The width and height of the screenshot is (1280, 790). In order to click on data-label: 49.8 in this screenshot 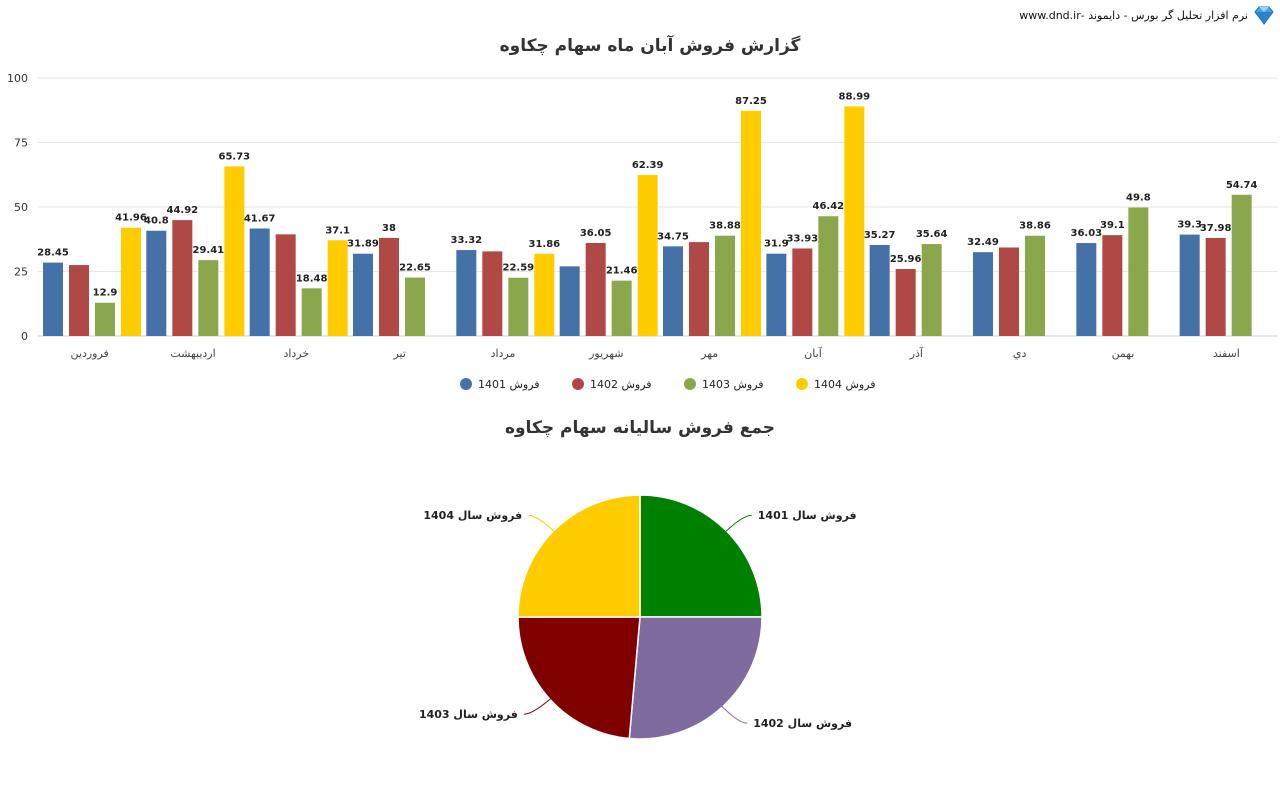, I will do `click(1138, 198)`.